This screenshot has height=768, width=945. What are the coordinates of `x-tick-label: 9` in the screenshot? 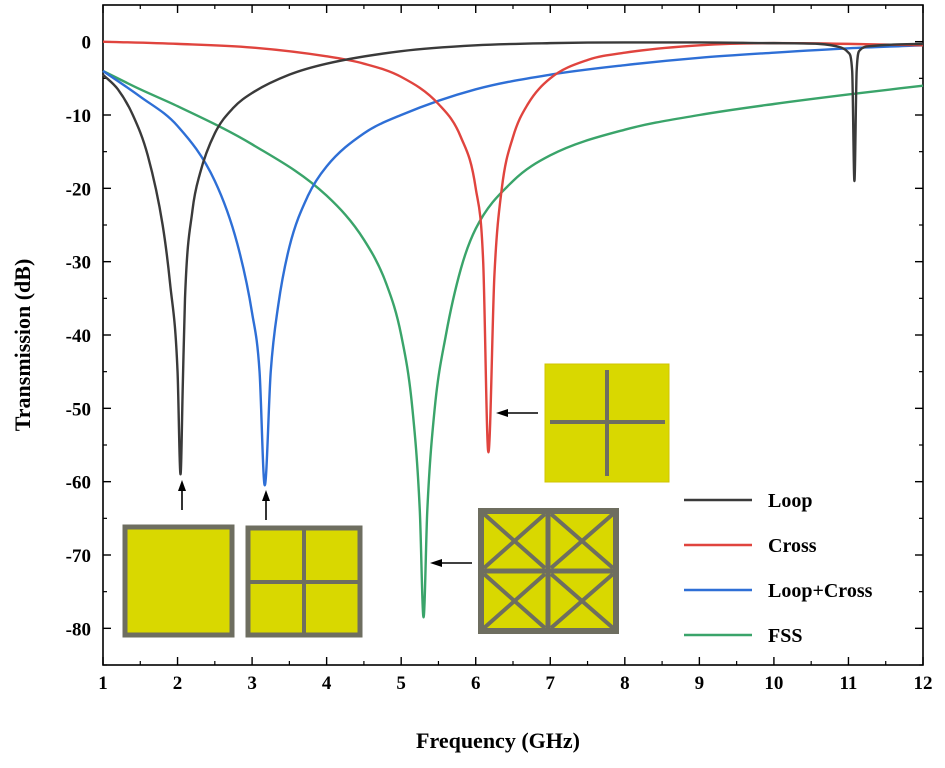 It's located at (700, 683).